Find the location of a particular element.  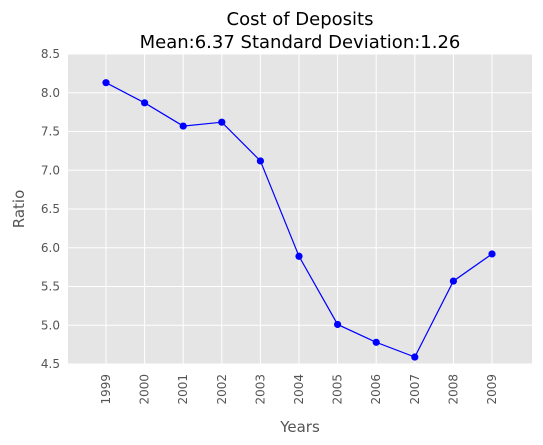

x-tick-label: 2003 is located at coordinates (260, 389).